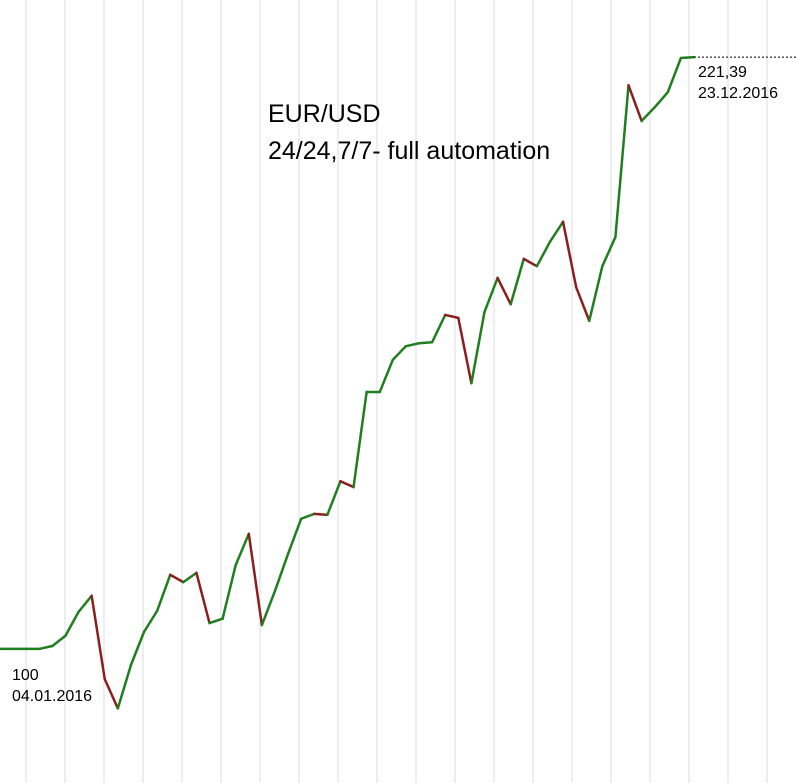 This screenshot has height=783, width=797. What do you see at coordinates (738, 93) in the screenshot?
I see `end-date: 23.12.2016` at bounding box center [738, 93].